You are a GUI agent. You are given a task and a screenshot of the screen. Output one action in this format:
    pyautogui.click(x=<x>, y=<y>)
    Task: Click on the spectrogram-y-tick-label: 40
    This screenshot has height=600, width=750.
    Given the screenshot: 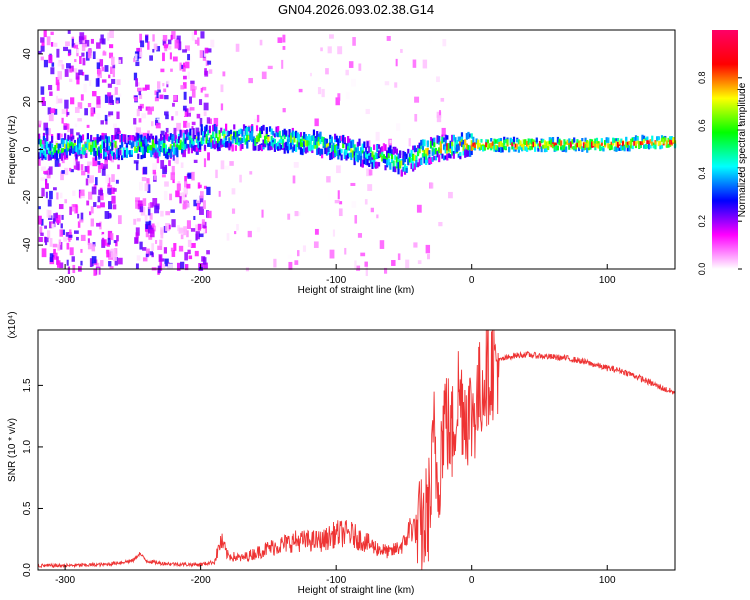 What is the action you would take?
    pyautogui.click(x=27, y=54)
    